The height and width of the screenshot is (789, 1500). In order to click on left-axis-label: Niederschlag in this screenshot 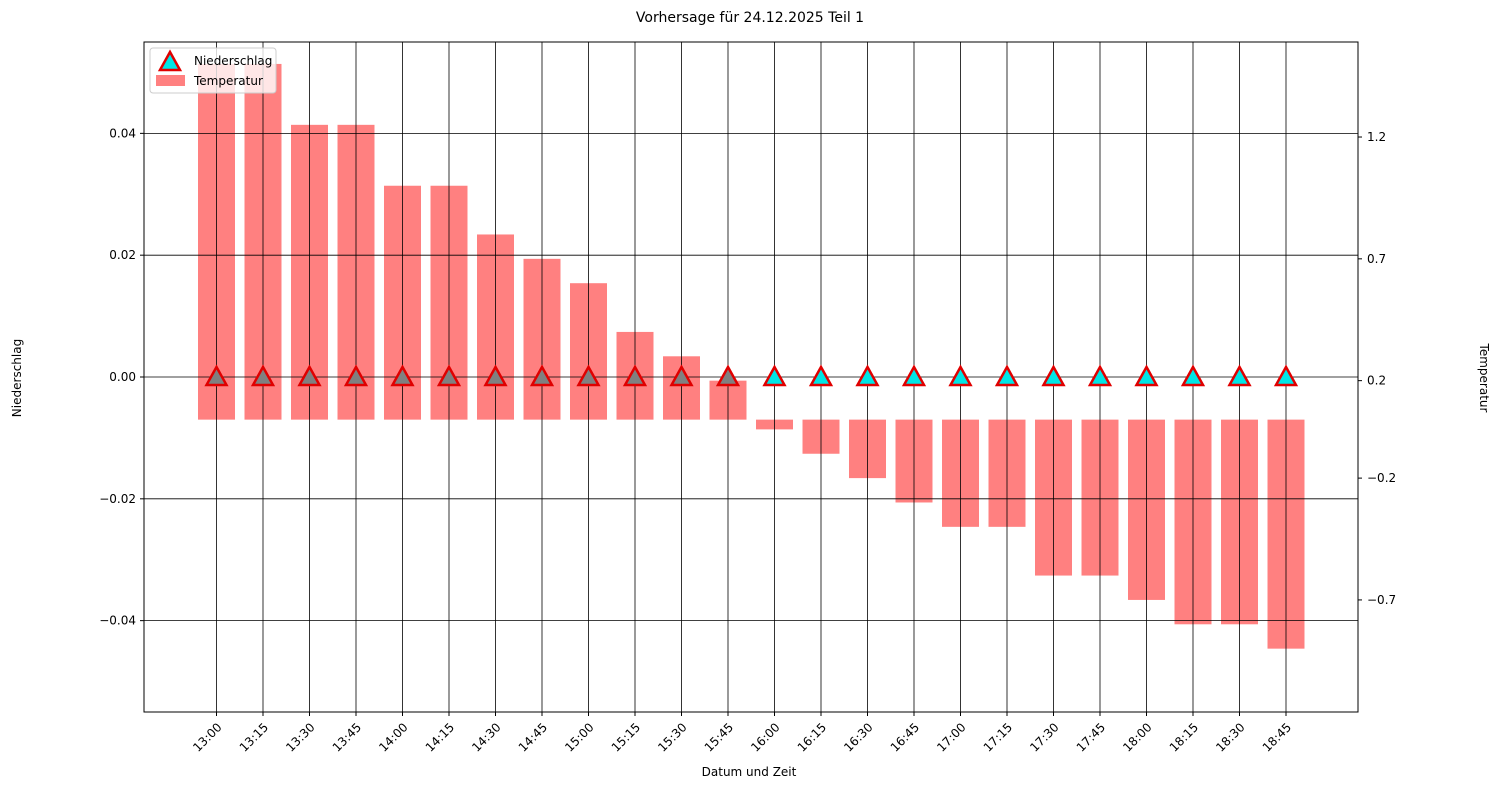, I will do `click(17, 378)`.